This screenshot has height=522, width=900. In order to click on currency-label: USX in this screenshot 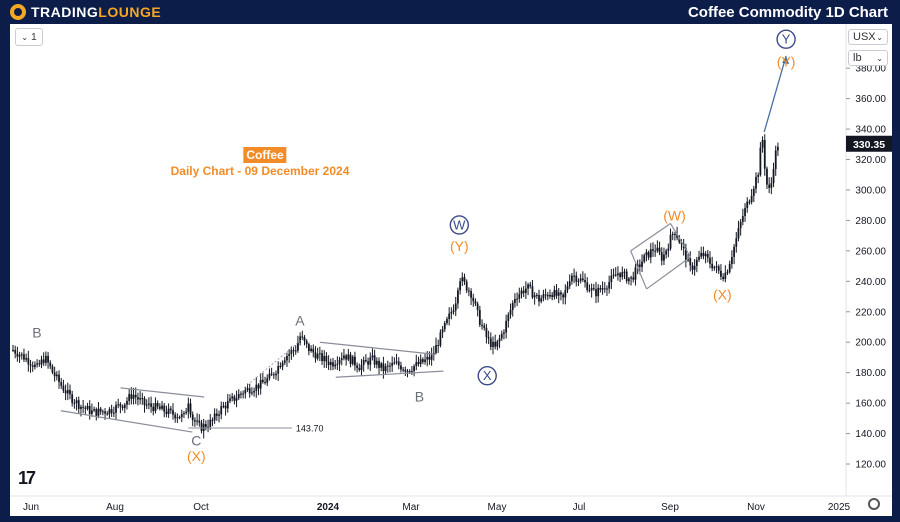, I will do `click(864, 37)`.